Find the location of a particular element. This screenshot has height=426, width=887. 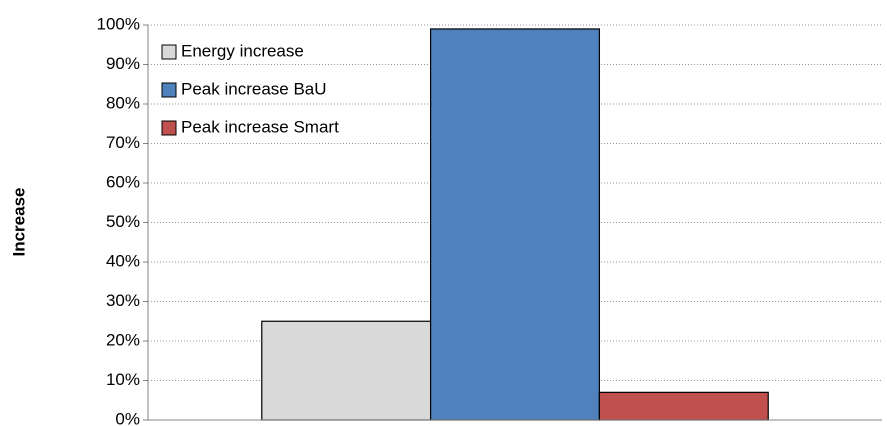

y-tick-label: 20% is located at coordinates (123, 339).